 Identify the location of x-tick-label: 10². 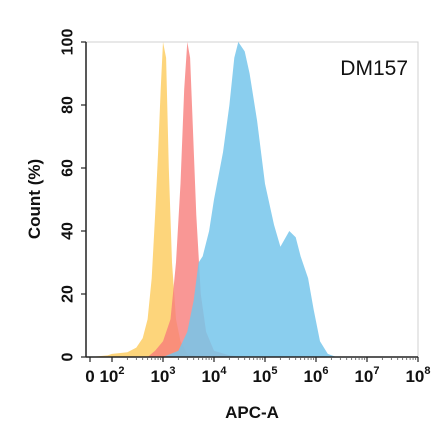
(111, 375).